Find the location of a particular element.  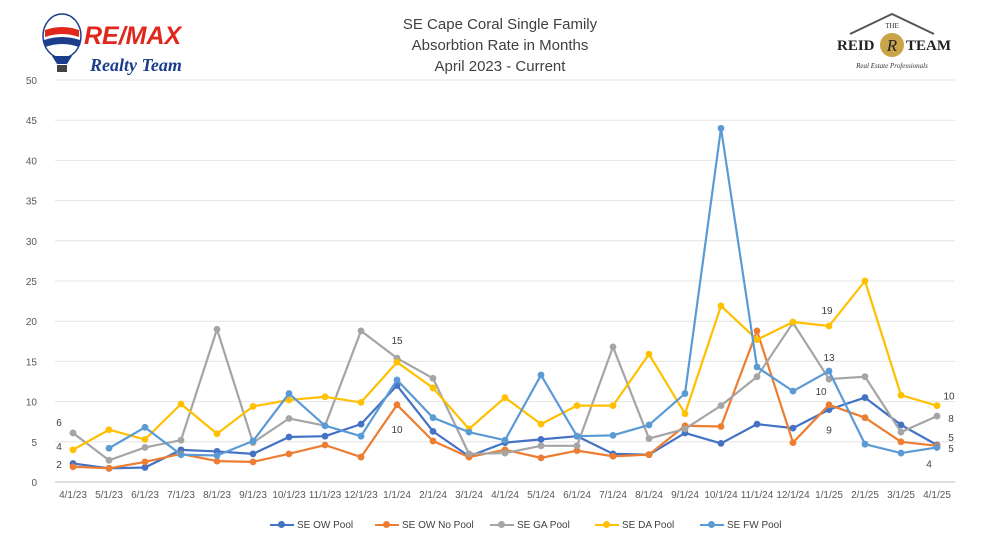

legend-label: SE FW Pool is located at coordinates (754, 525).